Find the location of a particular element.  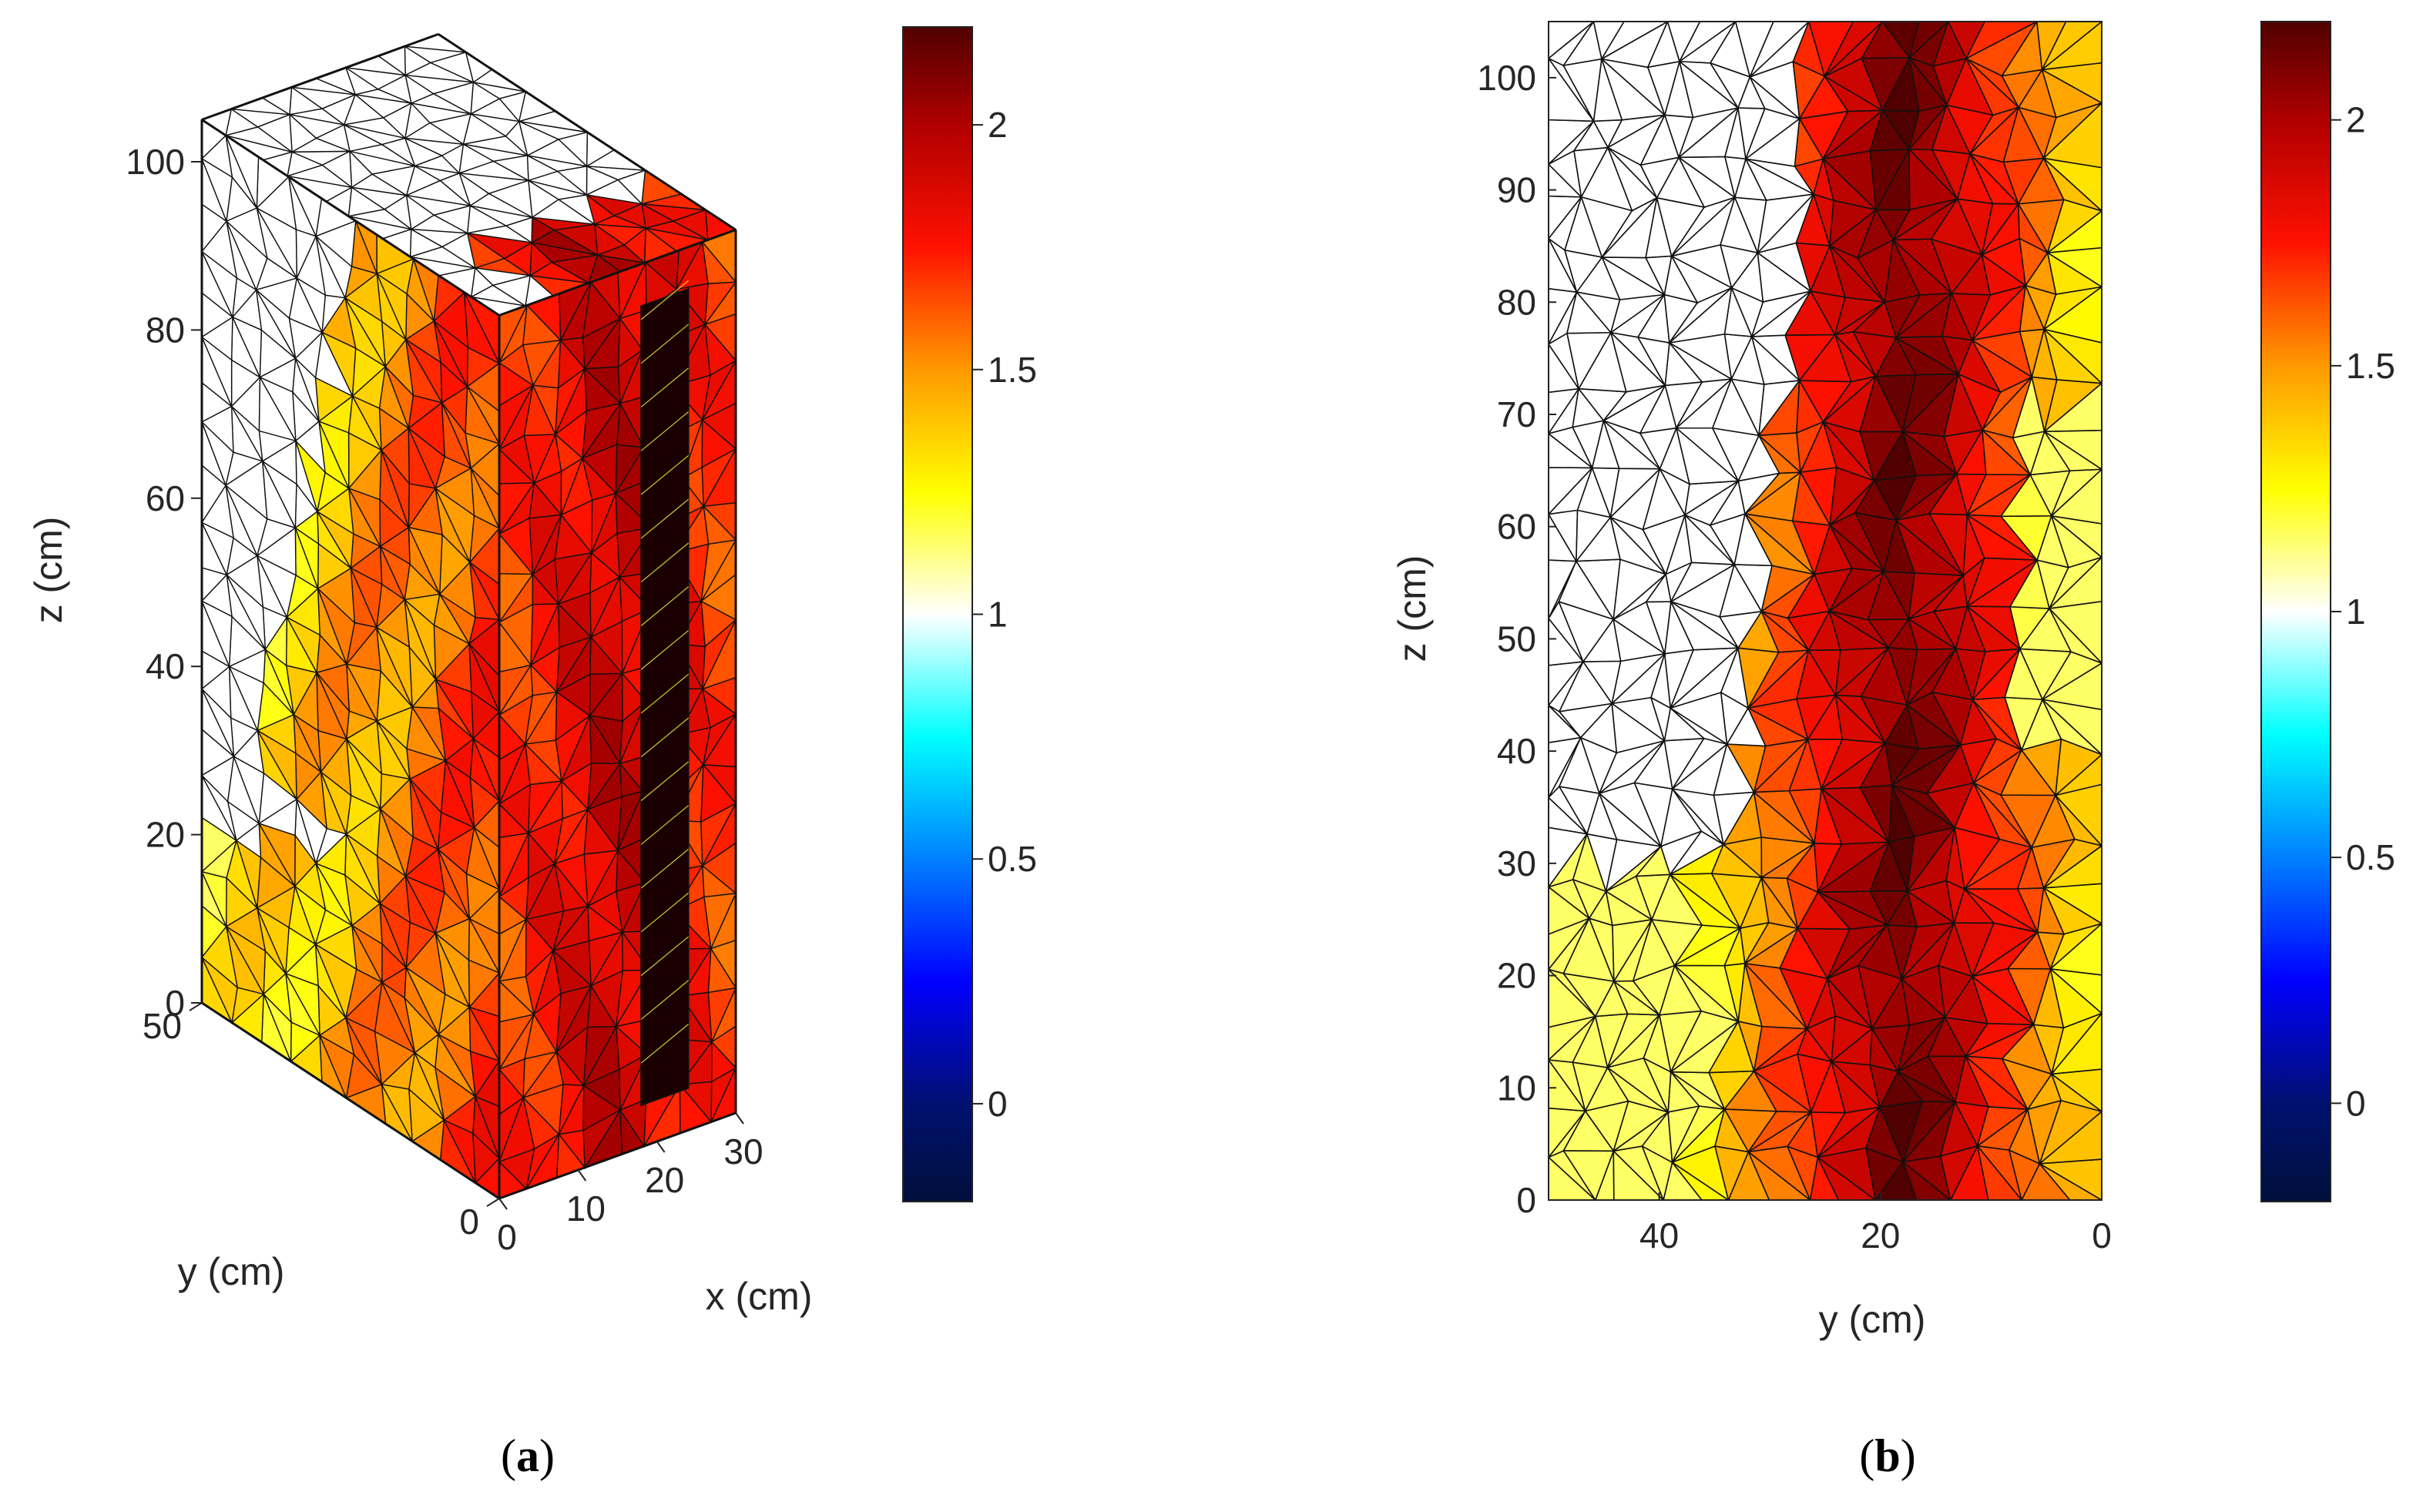

colorbar-b-ticks: 0 0.5 1 1.5 2 is located at coordinates (2363, 611).